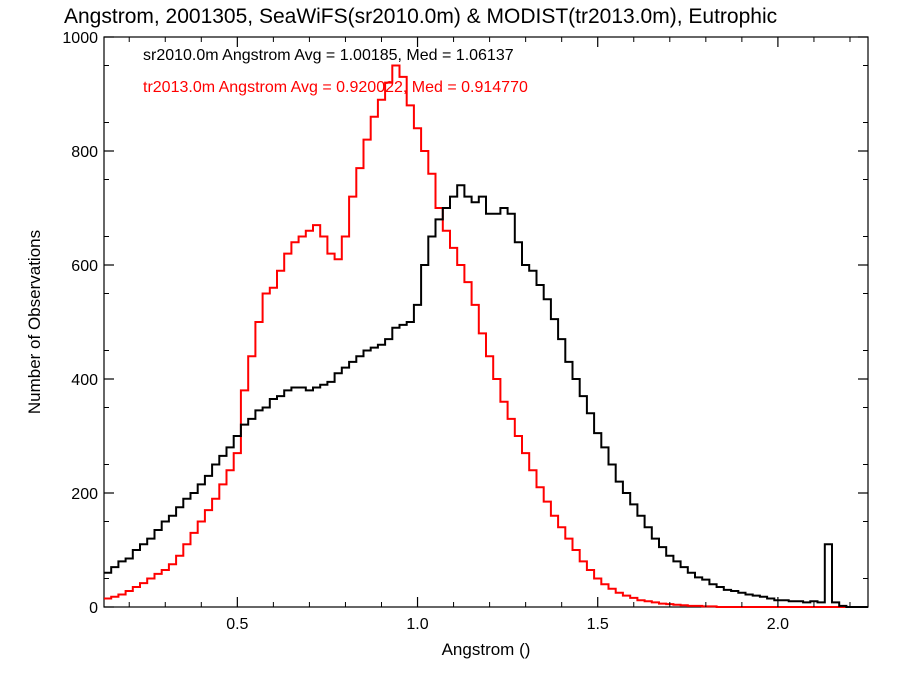 The width and height of the screenshot is (900, 675). I want to click on x-tick-label: 0.5, so click(237, 624).